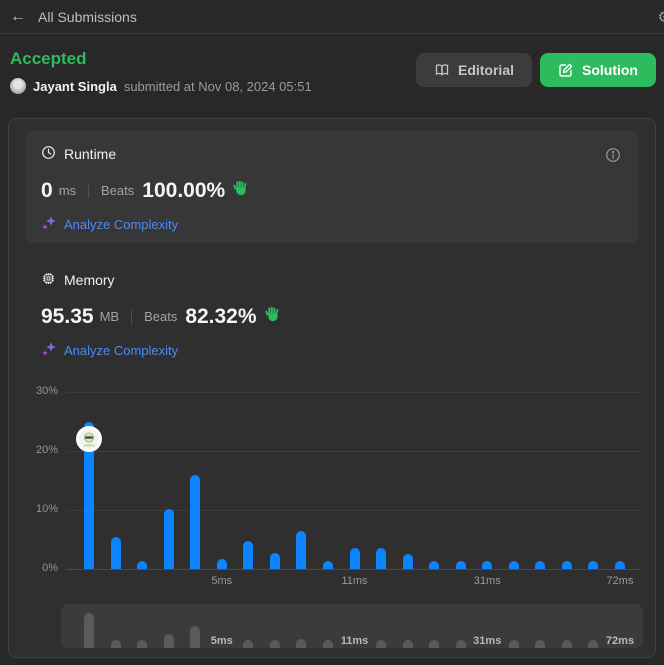  What do you see at coordinates (46, 391) in the screenshot?
I see `y-axis-tick-label: 30%` at bounding box center [46, 391].